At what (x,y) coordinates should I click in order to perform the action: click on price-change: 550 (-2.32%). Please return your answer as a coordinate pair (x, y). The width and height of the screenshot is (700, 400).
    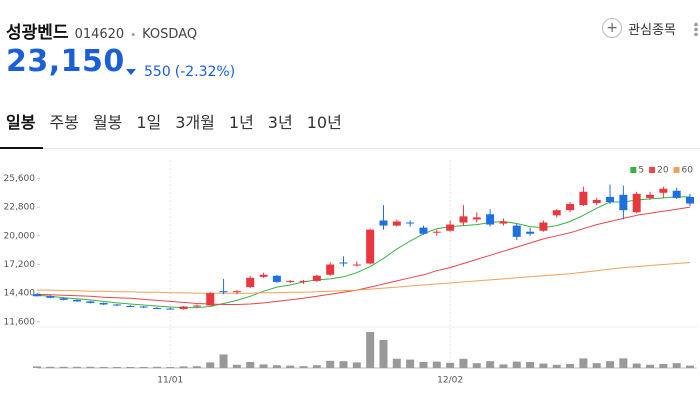
    Looking at the image, I should click on (180, 72).